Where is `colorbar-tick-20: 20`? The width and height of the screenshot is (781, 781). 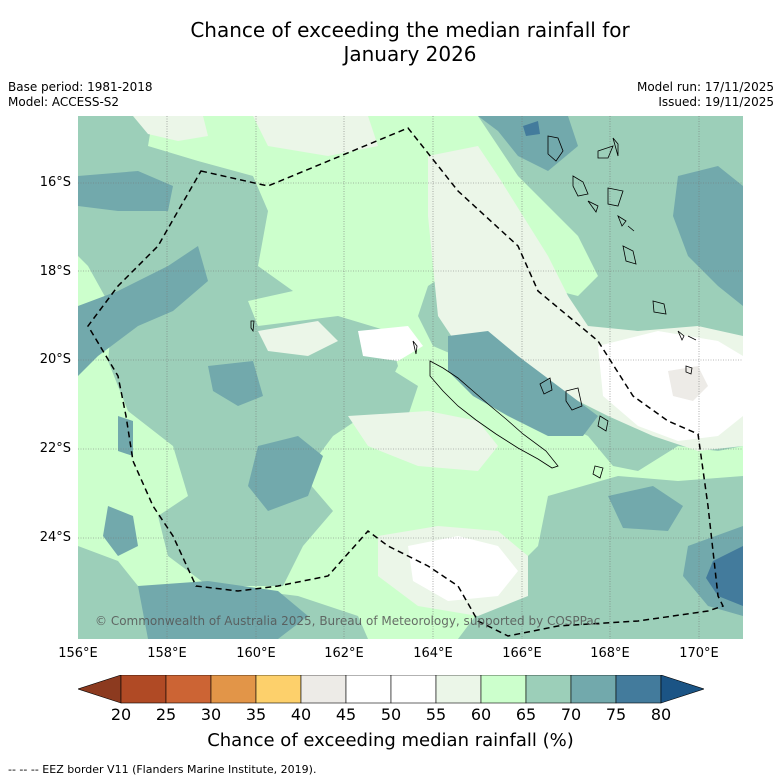 colorbar-tick-20: 20 is located at coordinates (121, 714).